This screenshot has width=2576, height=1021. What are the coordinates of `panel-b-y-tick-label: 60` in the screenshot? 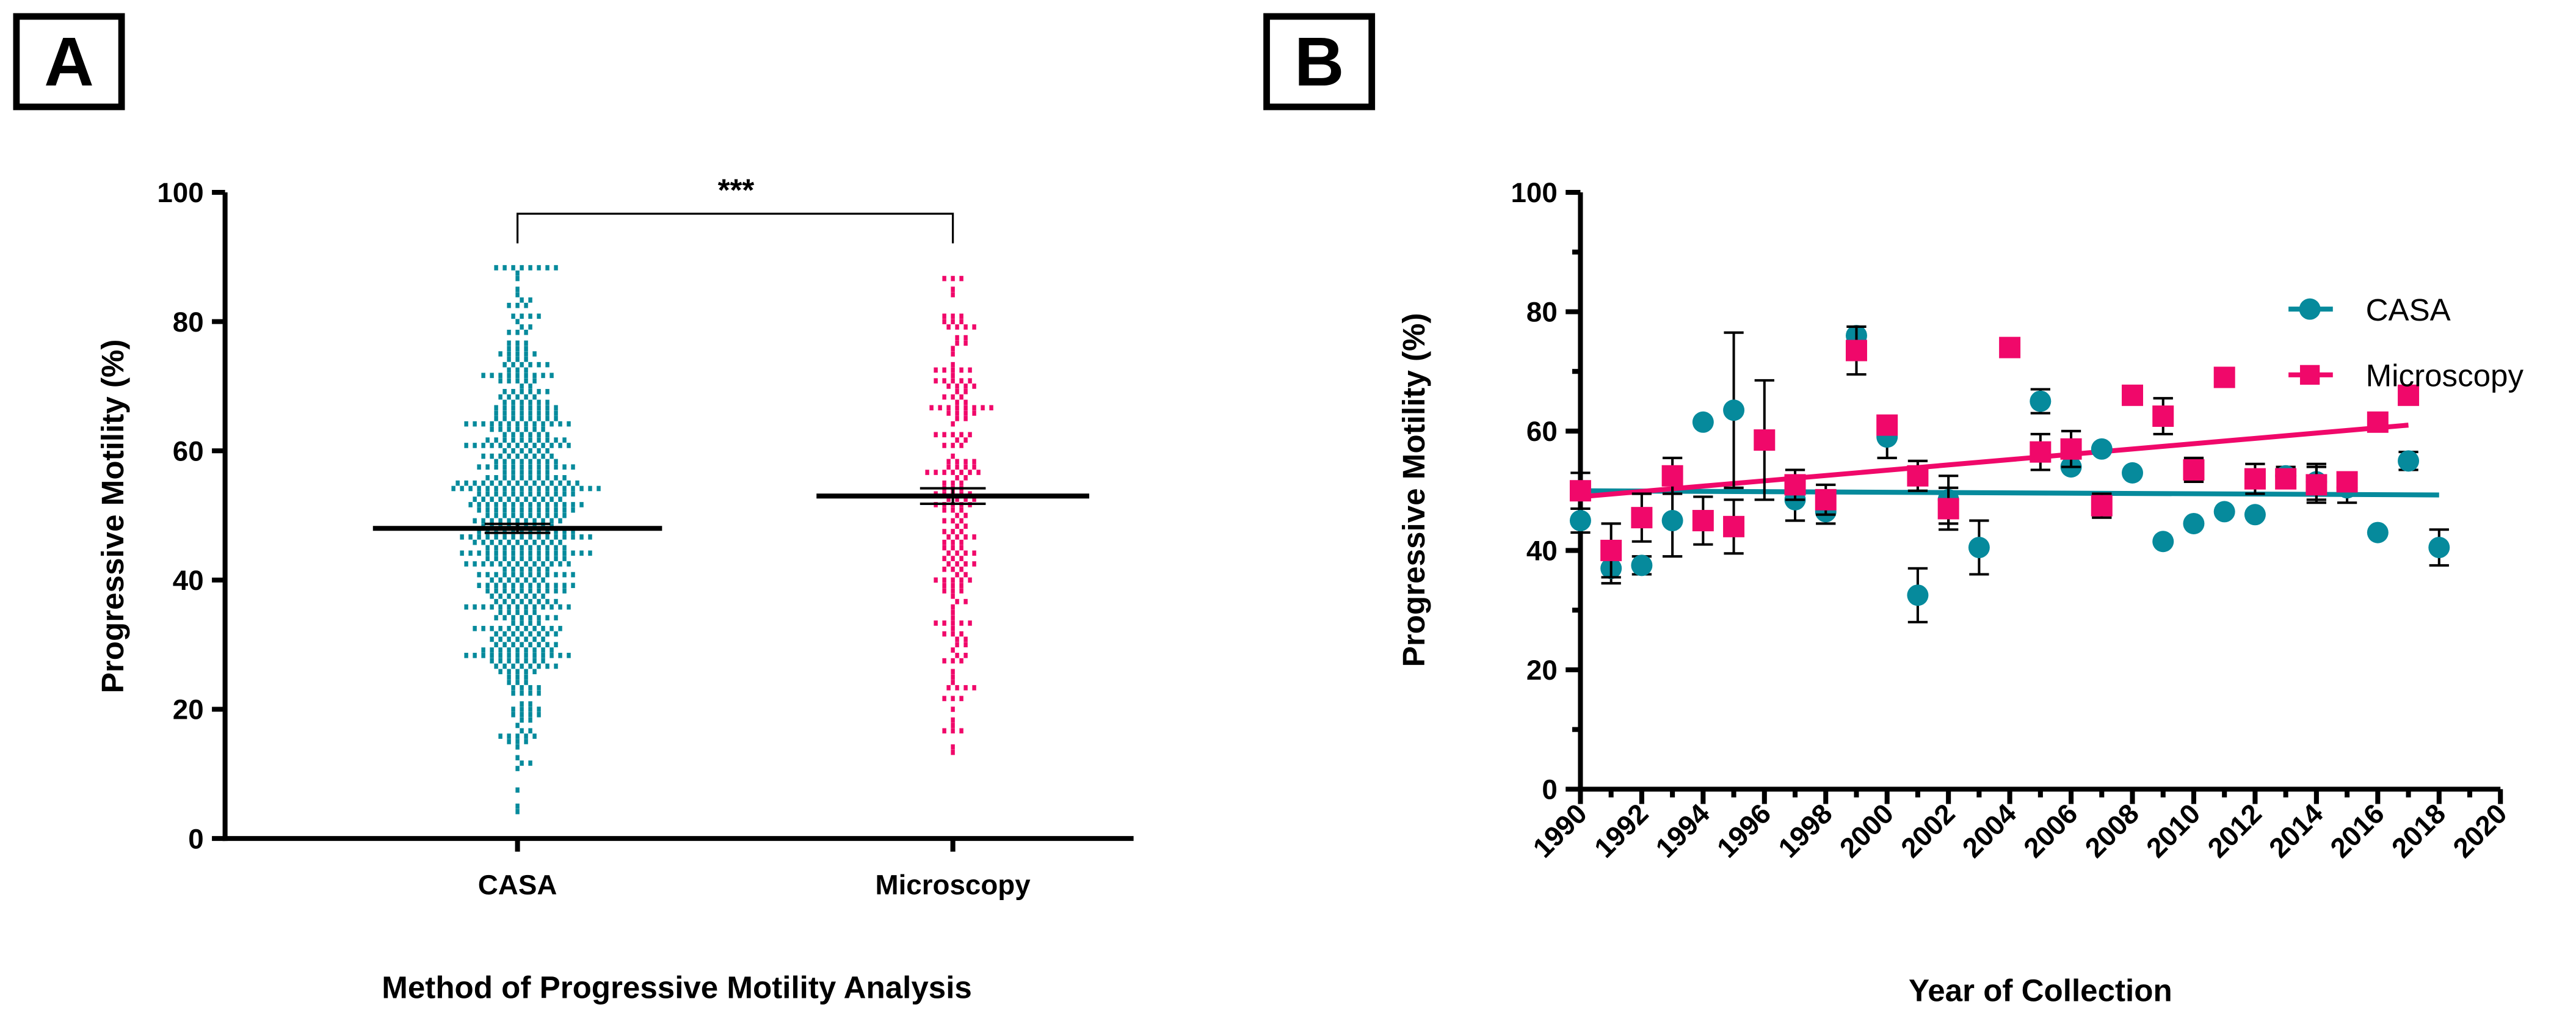 It's located at (1542, 432).